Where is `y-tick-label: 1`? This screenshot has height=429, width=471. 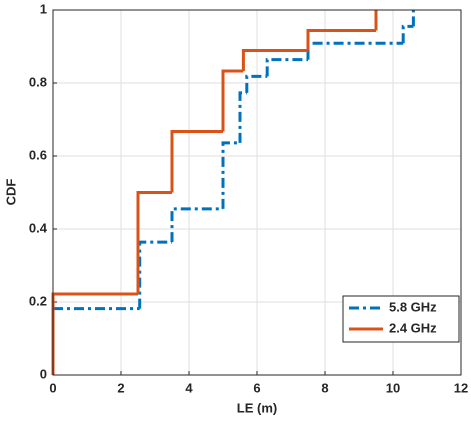 y-tick-label: 1 is located at coordinates (43, 8).